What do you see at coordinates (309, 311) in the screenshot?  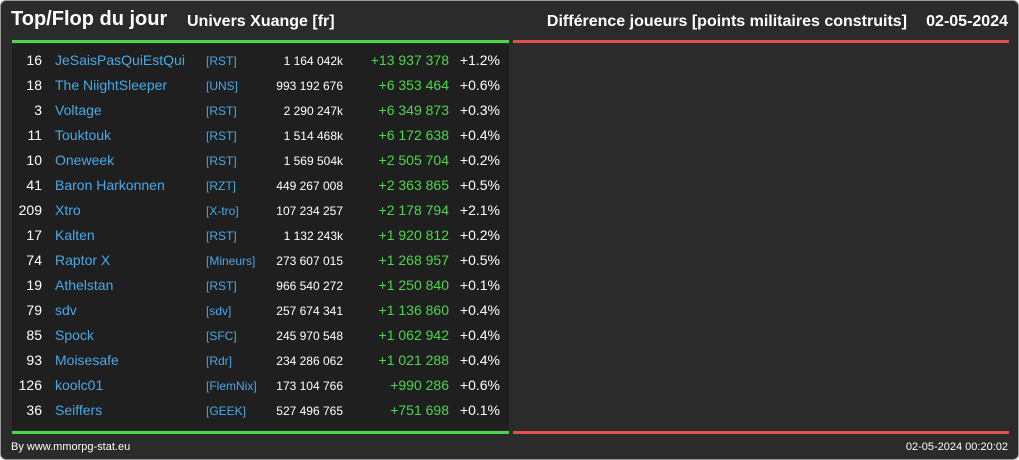 I see `player-points: 257 674 341` at bounding box center [309, 311].